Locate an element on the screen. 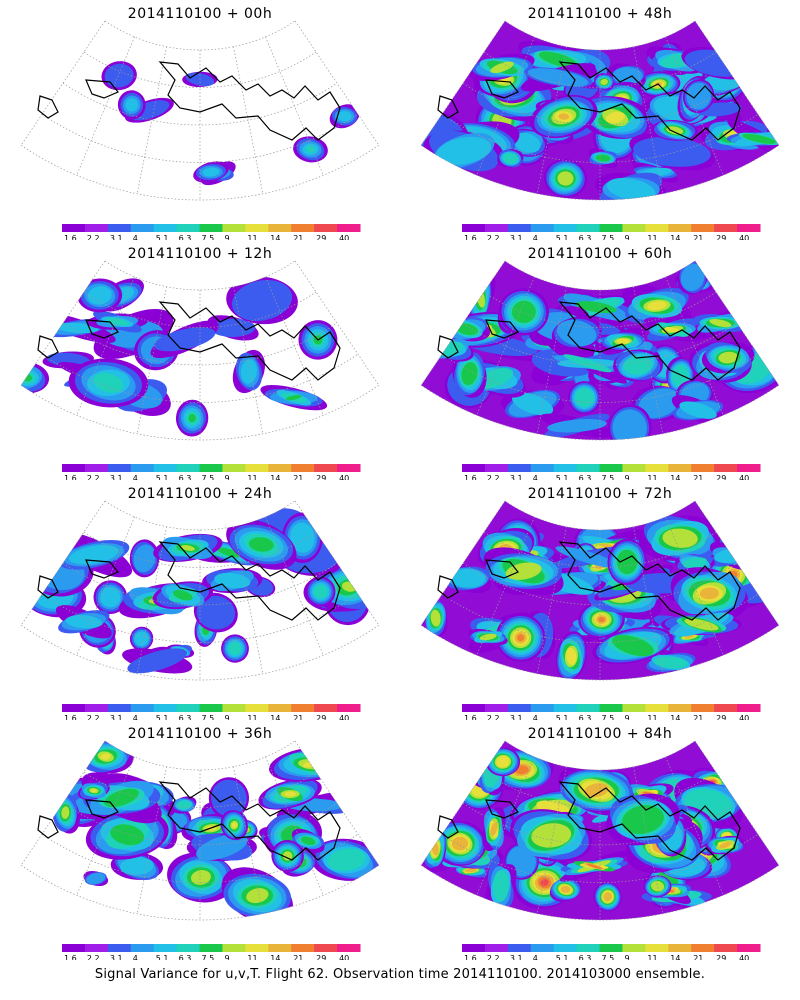 This screenshot has height=1000, width=800. graticule is located at coordinates (600, 350).